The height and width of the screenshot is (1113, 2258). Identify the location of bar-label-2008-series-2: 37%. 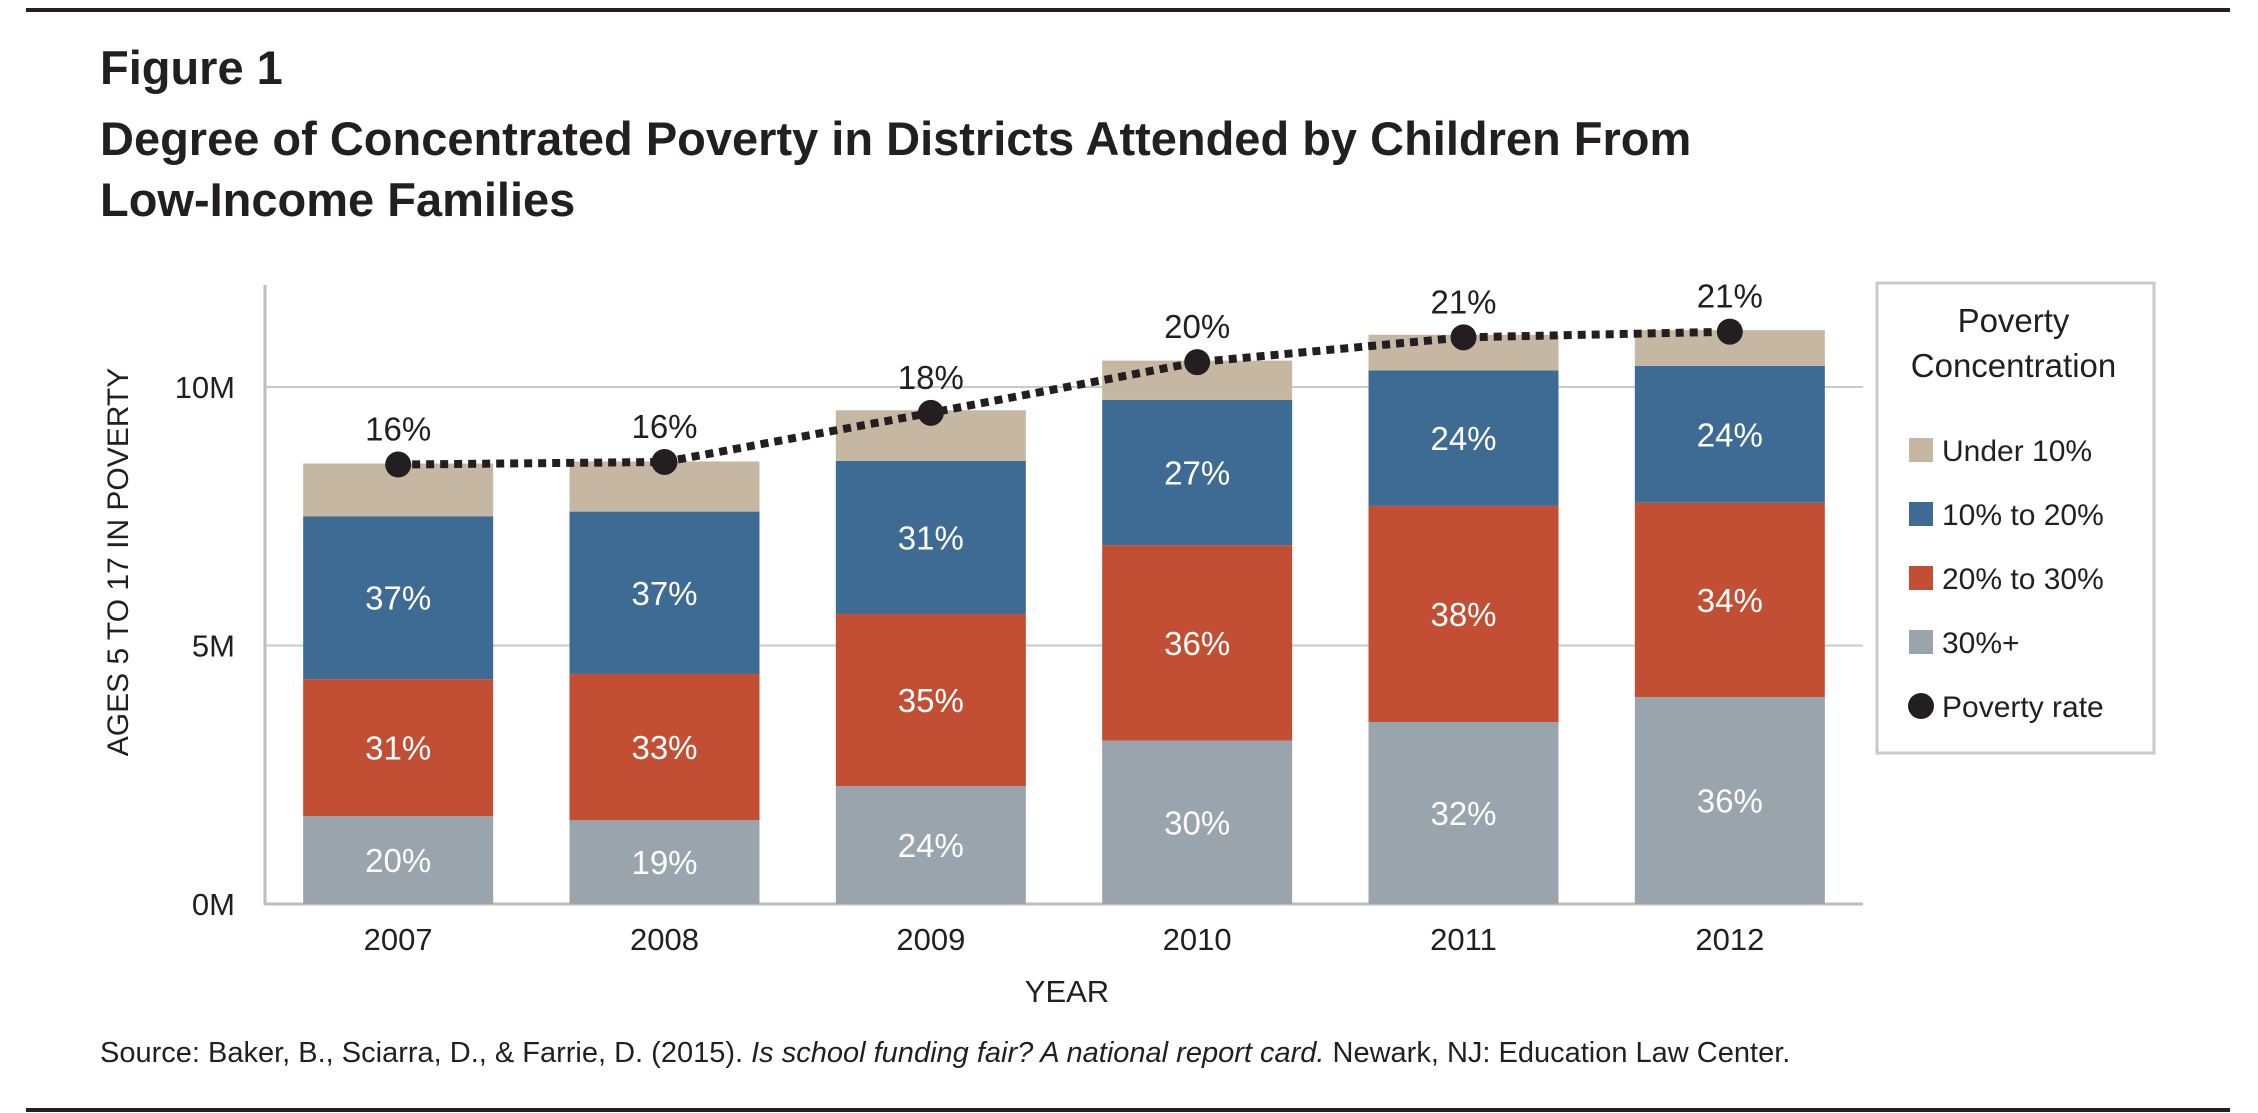
(664, 593).